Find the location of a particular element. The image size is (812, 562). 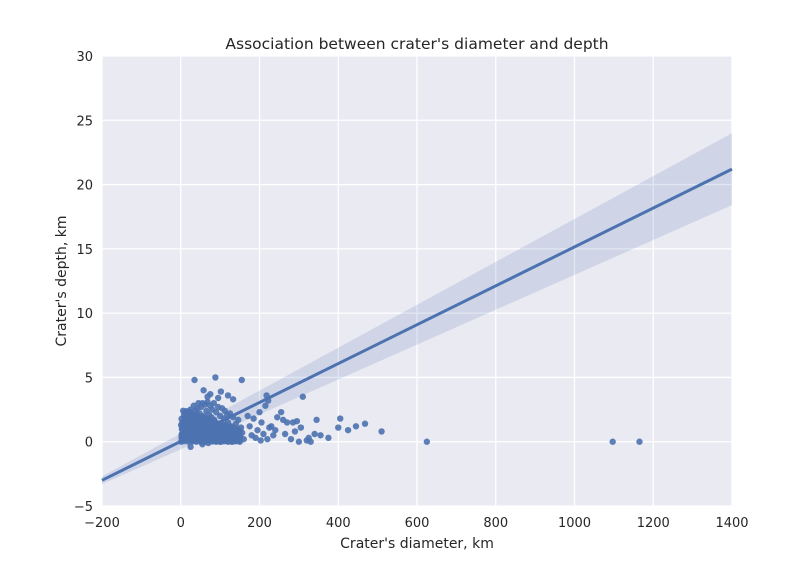

x-tick-label: 600 is located at coordinates (417, 523).